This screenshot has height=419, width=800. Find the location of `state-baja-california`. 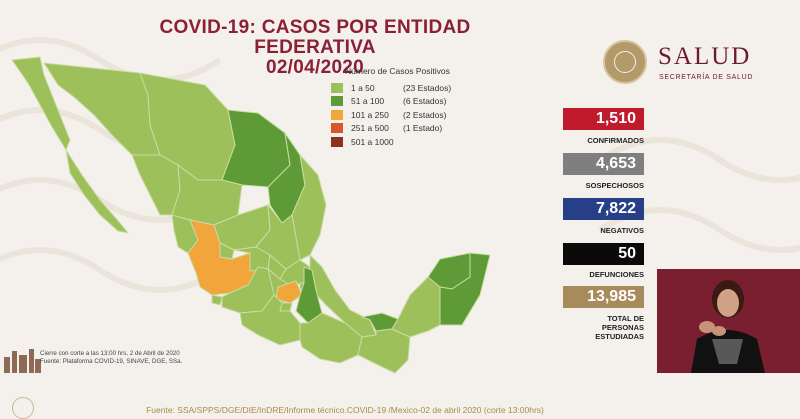

state-baja-california is located at coordinates (41, 103).